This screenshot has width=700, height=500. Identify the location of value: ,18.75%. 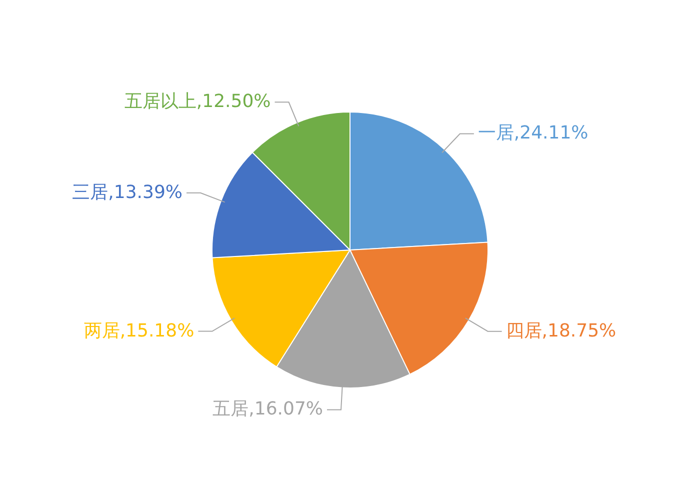
(579, 331).